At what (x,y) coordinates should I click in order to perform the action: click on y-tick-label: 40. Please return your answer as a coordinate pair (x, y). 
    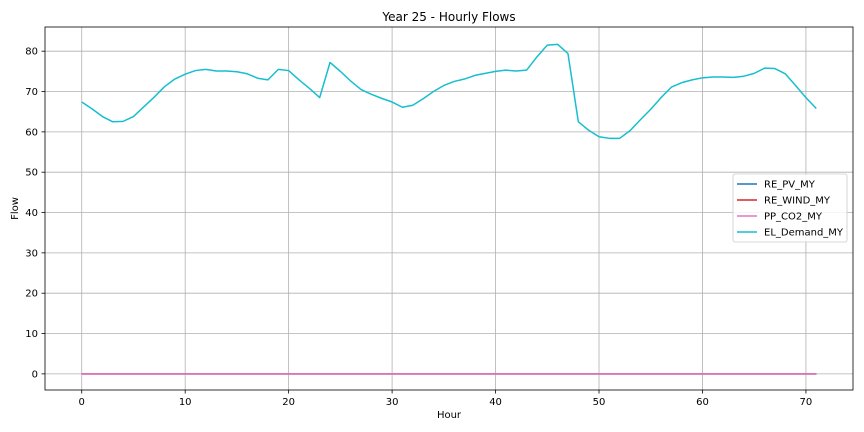
    Looking at the image, I should click on (31, 213).